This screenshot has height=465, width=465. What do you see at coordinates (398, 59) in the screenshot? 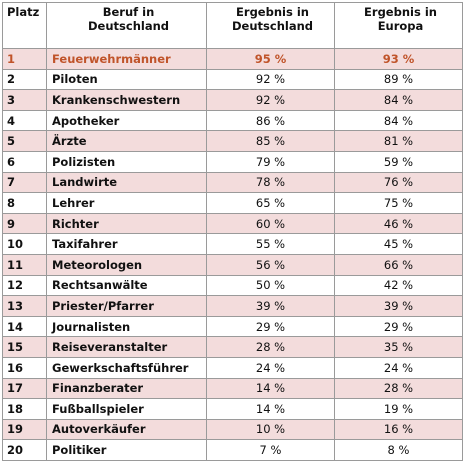
I see `result-europa-cell: 93 %` at bounding box center [398, 59].